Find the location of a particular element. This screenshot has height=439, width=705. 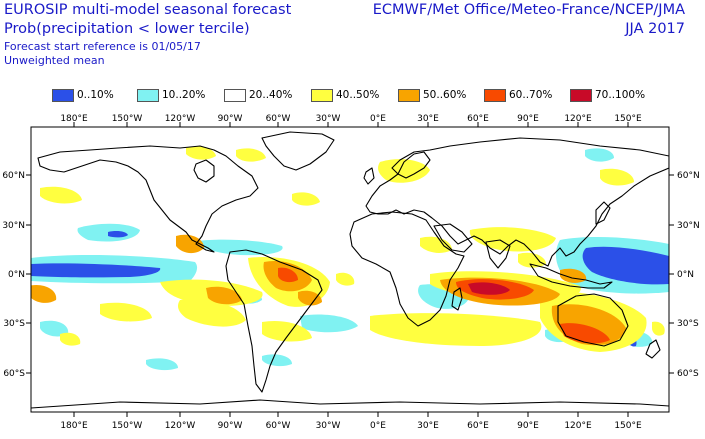

legend-label: 60..70% is located at coordinates (531, 95).